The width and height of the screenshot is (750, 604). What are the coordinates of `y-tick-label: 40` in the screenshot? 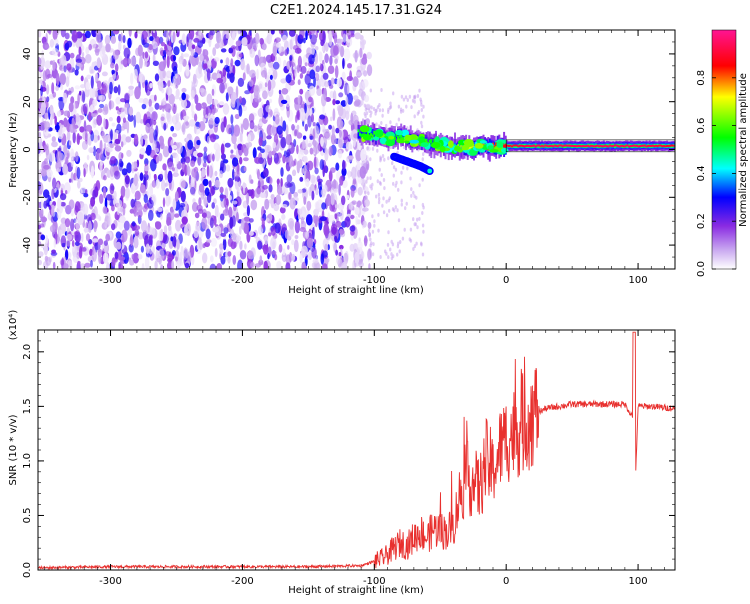 It's located at (27, 54).